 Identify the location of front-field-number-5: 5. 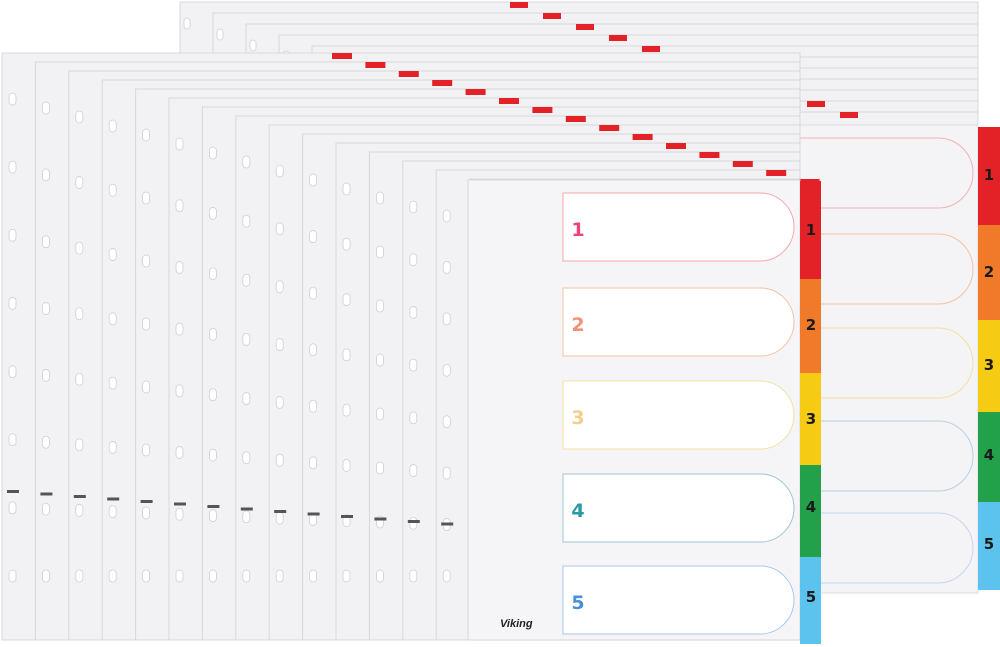
(577, 603).